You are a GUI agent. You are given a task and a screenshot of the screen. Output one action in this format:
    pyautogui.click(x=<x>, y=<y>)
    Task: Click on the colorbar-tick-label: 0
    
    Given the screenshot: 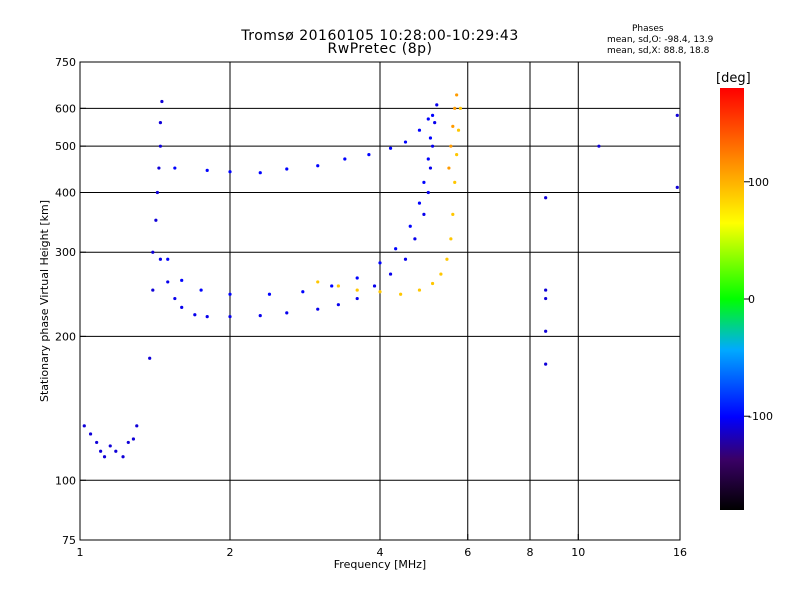 What is the action you would take?
    pyautogui.click(x=751, y=299)
    